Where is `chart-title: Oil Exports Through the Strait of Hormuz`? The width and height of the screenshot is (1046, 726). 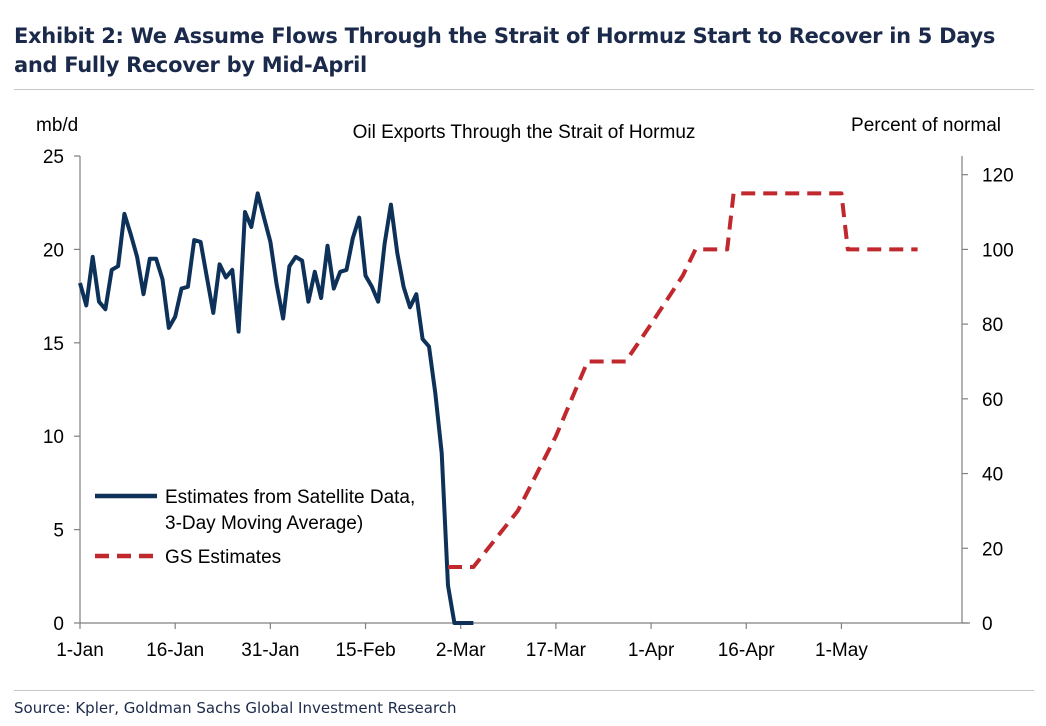 chart-title: Oil Exports Through the Strait of Hormuz is located at coordinates (524, 132).